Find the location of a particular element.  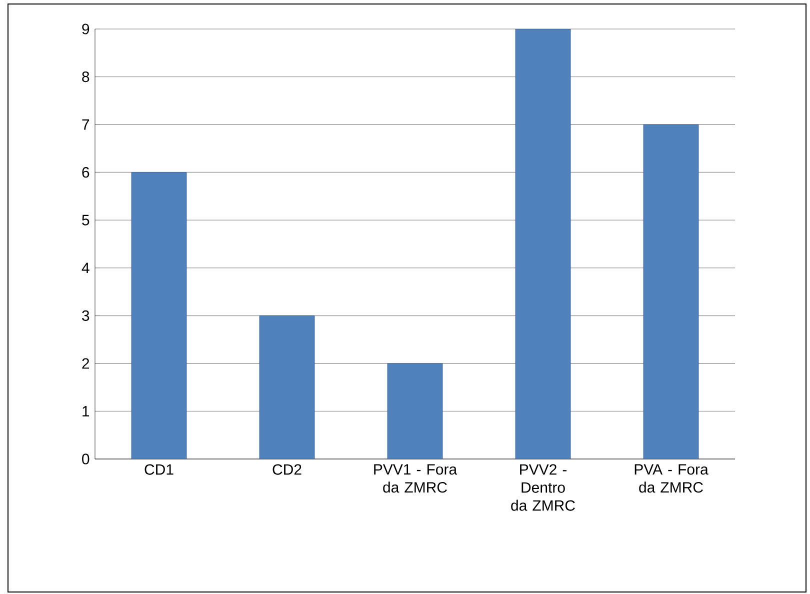

y-tick-label: 7 is located at coordinates (86, 124).